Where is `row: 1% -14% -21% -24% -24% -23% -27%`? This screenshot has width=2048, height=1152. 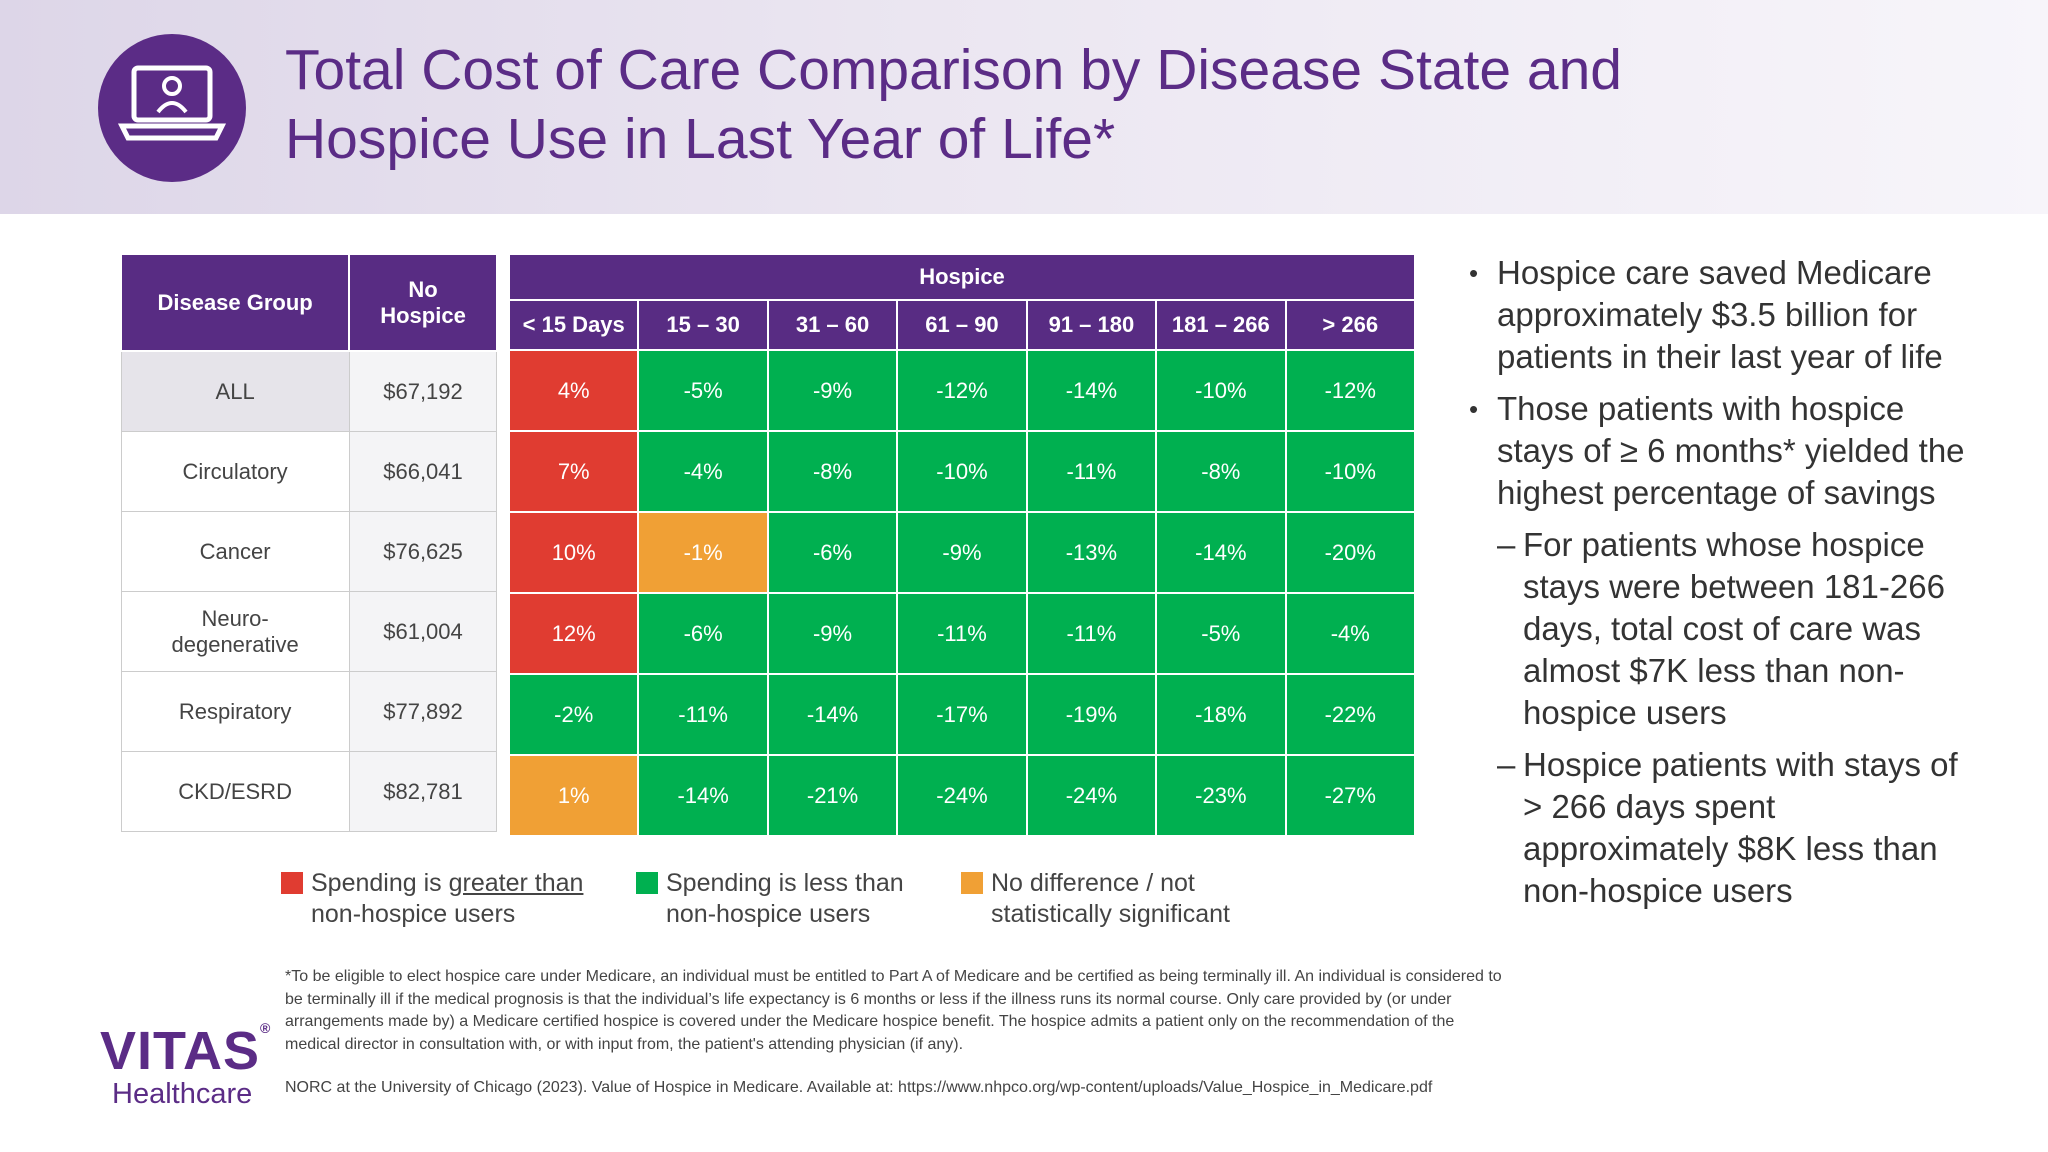 row: 1% -14% -21% -24% -24% -23% -27% is located at coordinates (962, 795).